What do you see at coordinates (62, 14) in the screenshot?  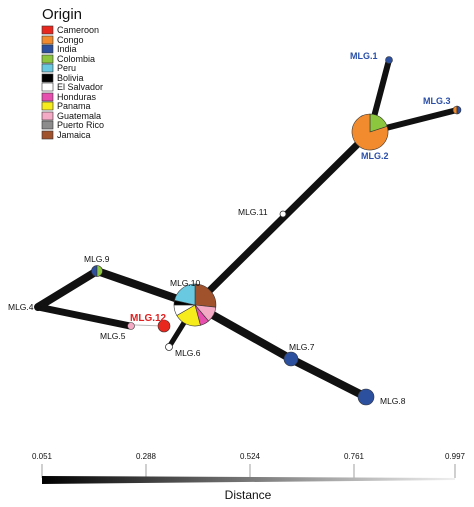 I see `legend-title: Origin` at bounding box center [62, 14].